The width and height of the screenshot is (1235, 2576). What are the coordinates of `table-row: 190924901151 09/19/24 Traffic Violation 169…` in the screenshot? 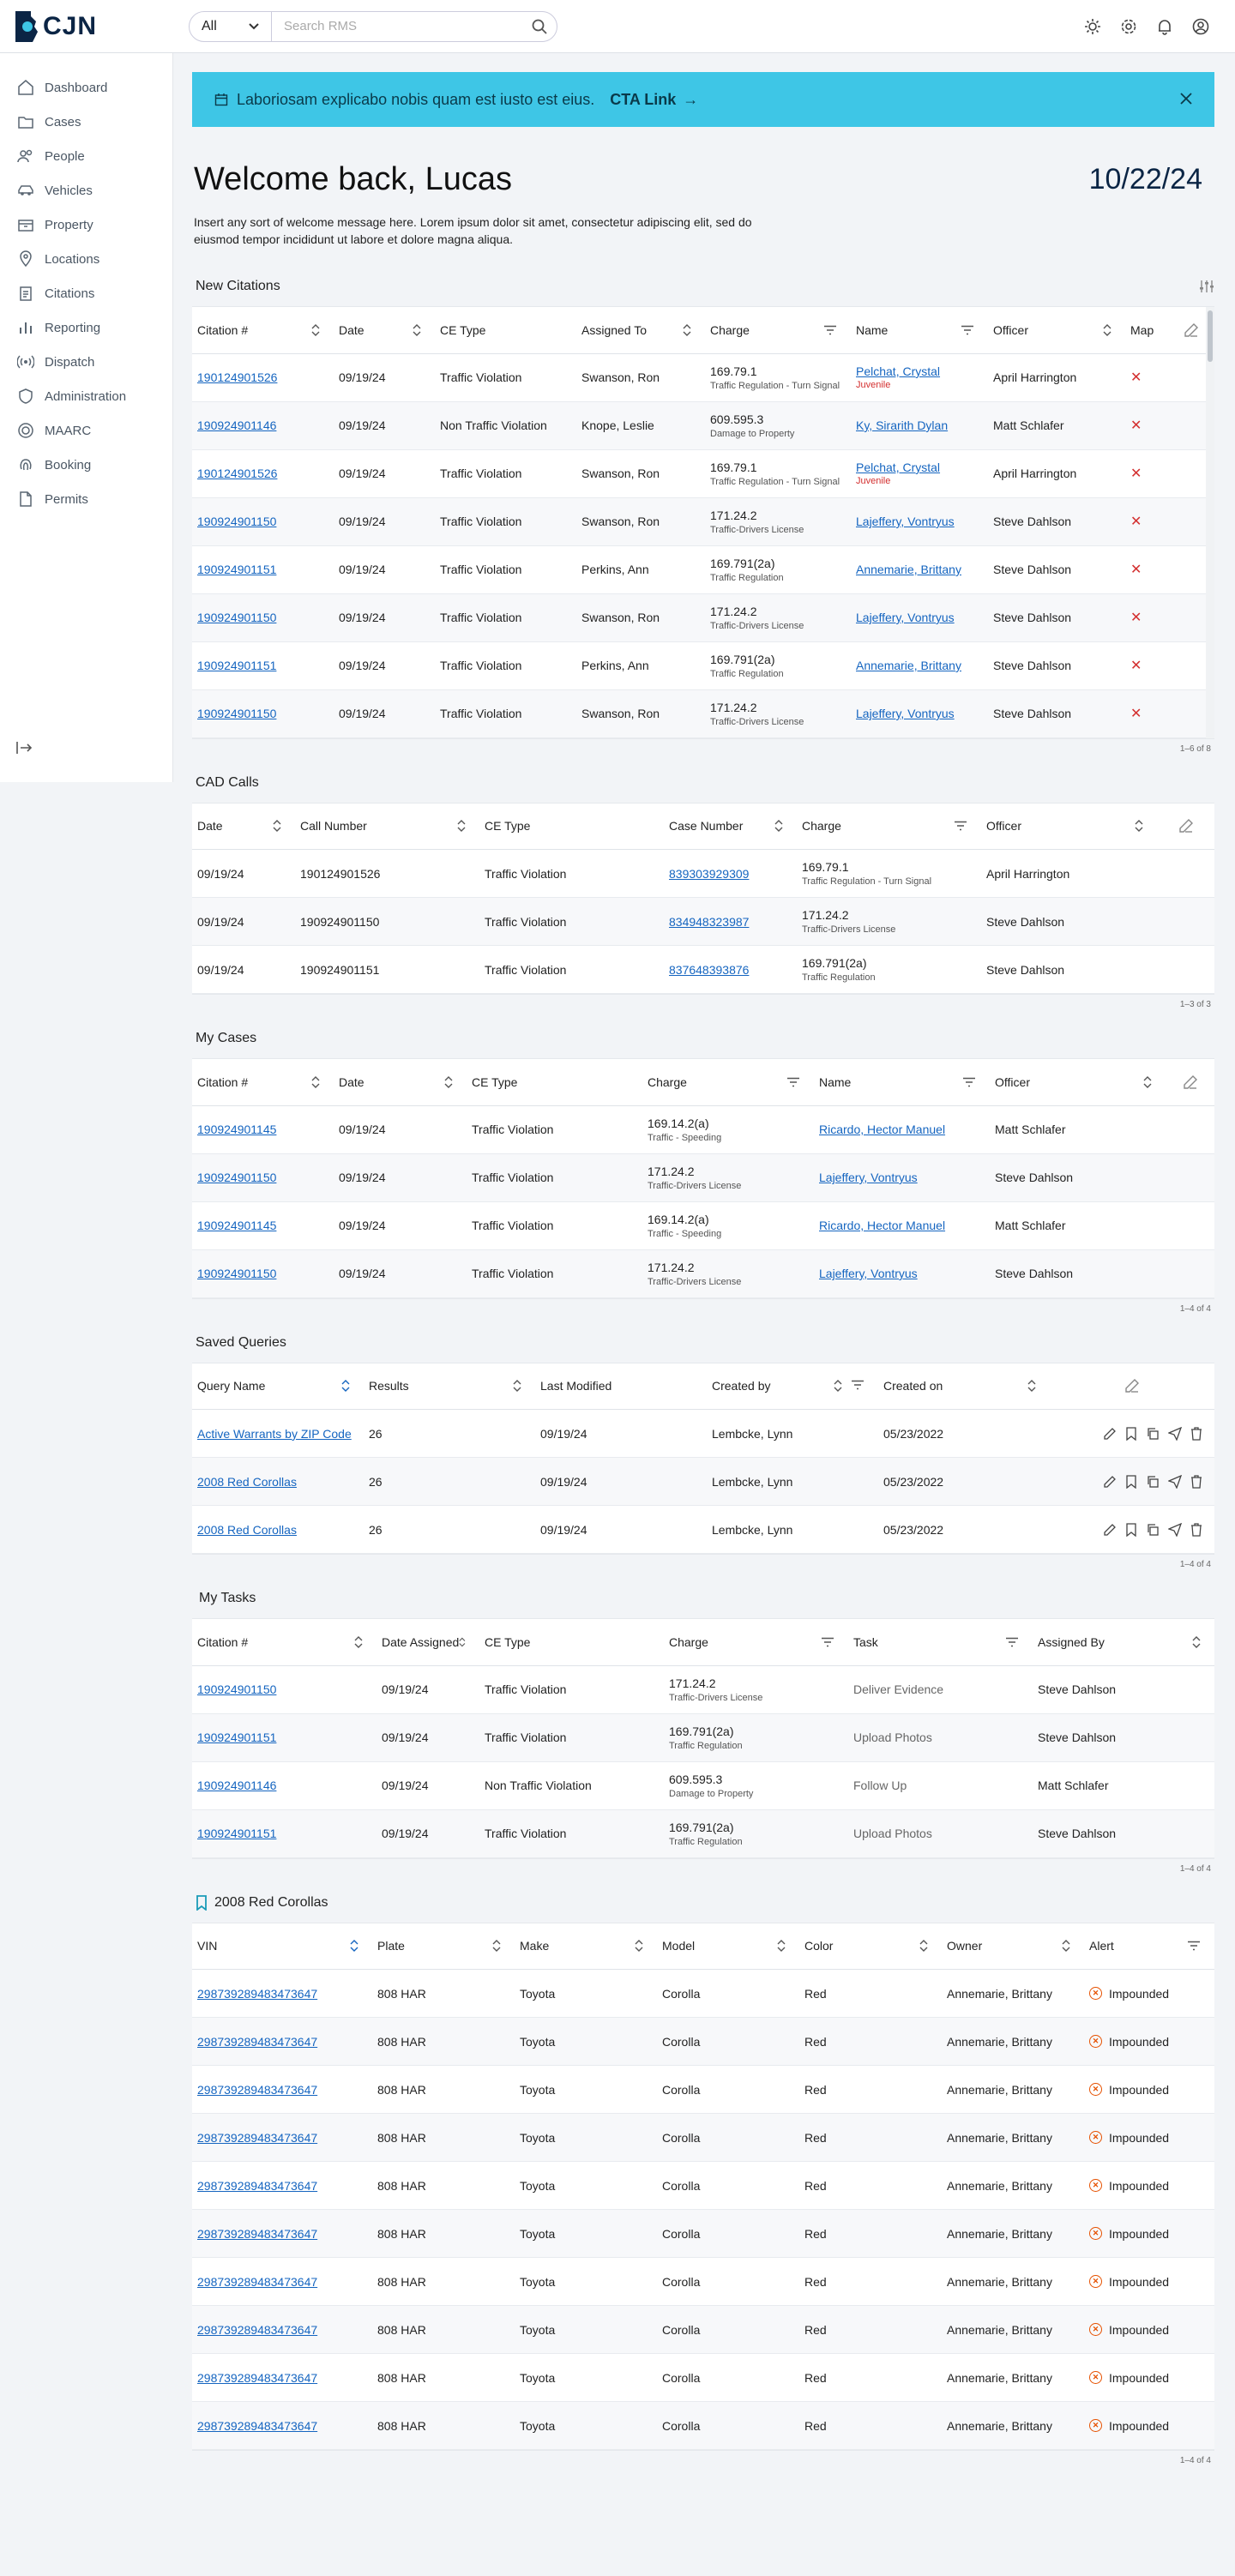 It's located at (703, 1833).